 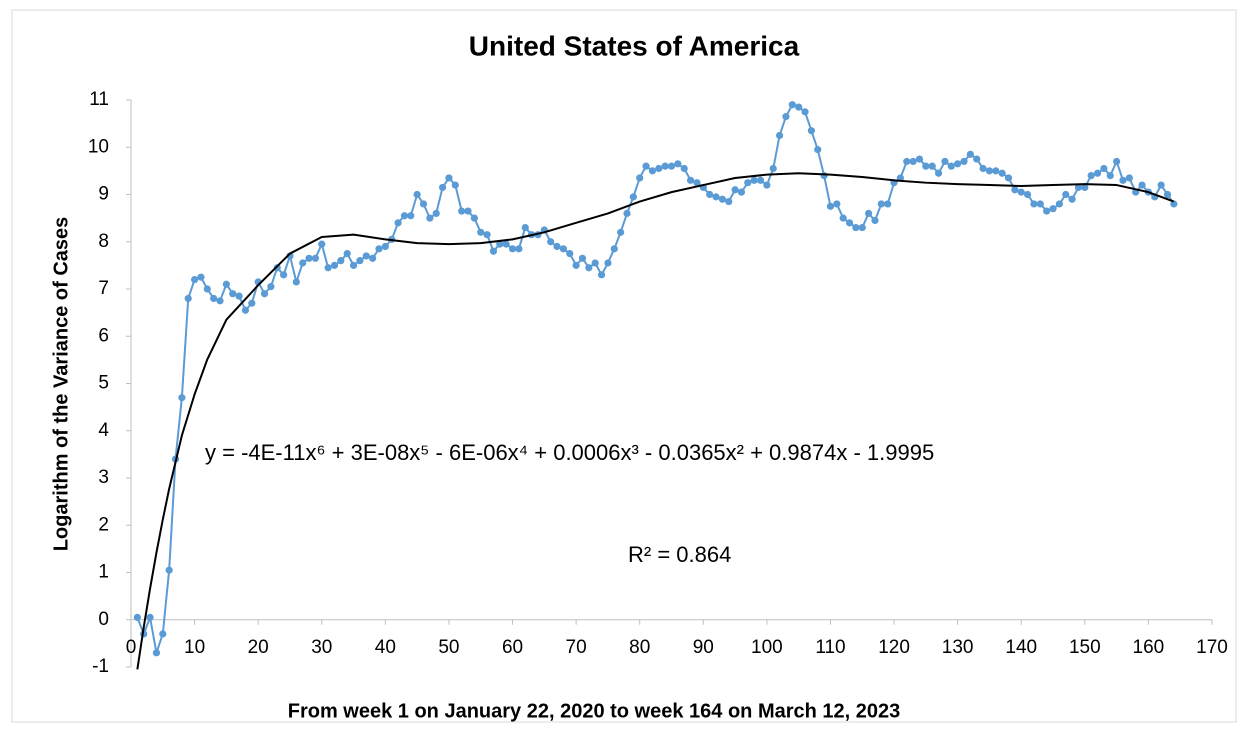 I want to click on x-tick-label: 160, so click(x=1149, y=647).